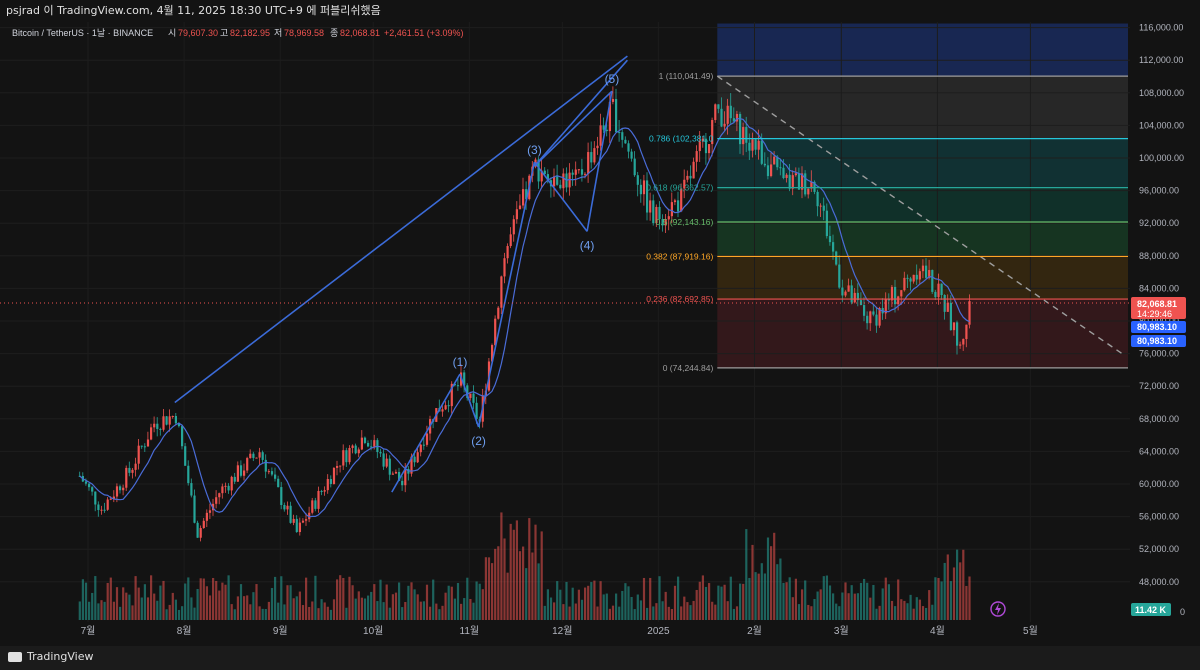 Image resolution: width=1200 pixels, height=670 pixels. Describe the element at coordinates (560, 196) in the screenshot. I see `wave-4-leg` at that location.